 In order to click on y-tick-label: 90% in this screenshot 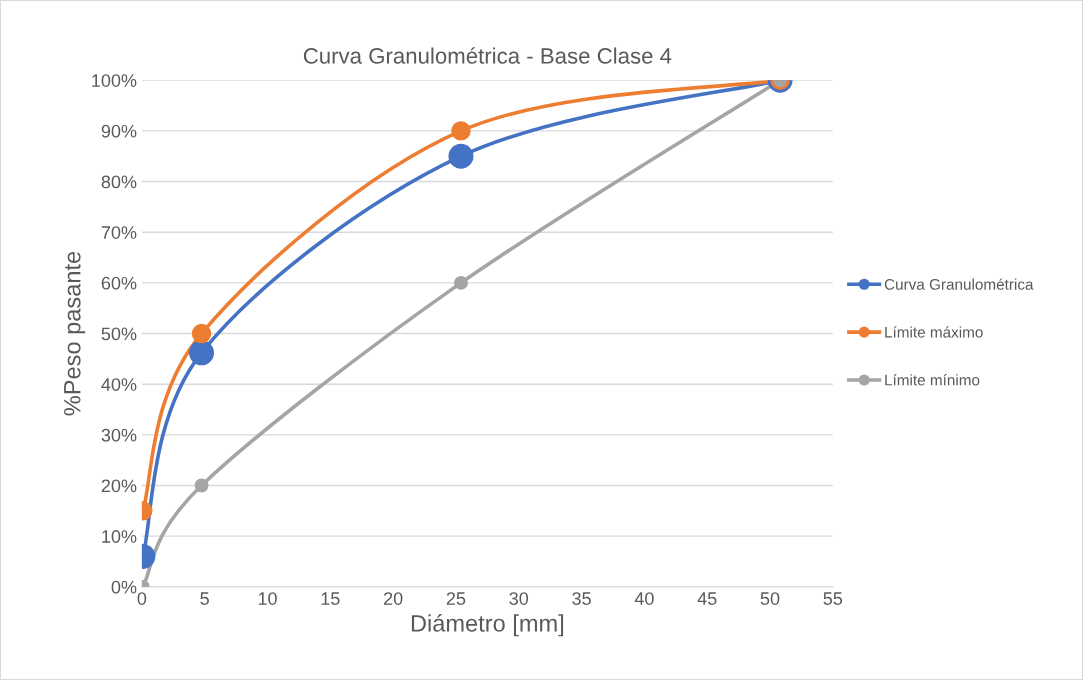, I will do `click(119, 131)`.